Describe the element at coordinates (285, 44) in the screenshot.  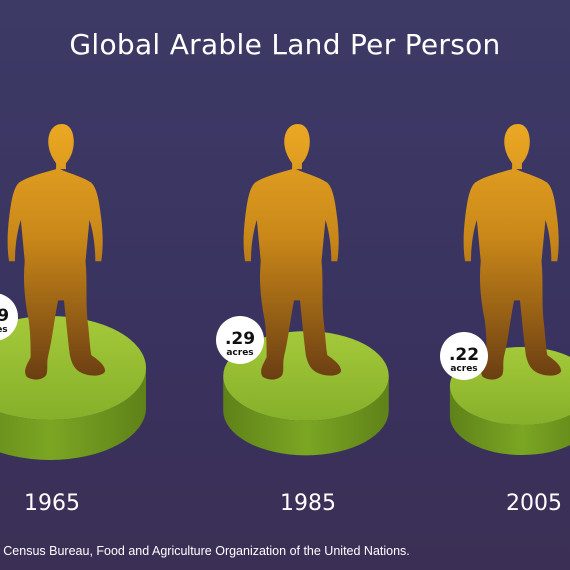
I see `chart-title: Global Arable Land Per Person` at that location.